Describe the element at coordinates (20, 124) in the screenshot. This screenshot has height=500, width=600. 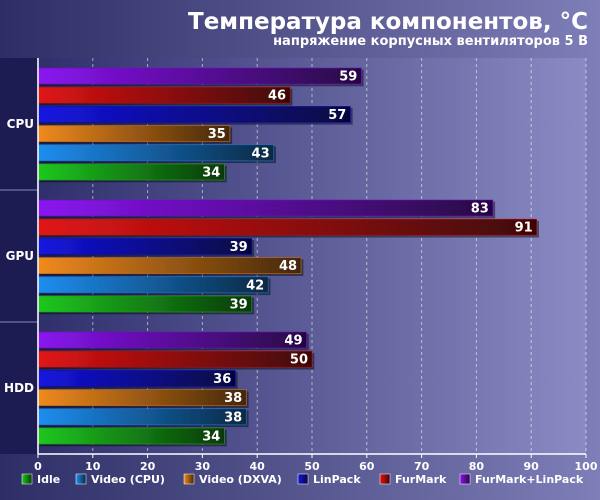
I see `category-label-cpu: CPU` at that location.